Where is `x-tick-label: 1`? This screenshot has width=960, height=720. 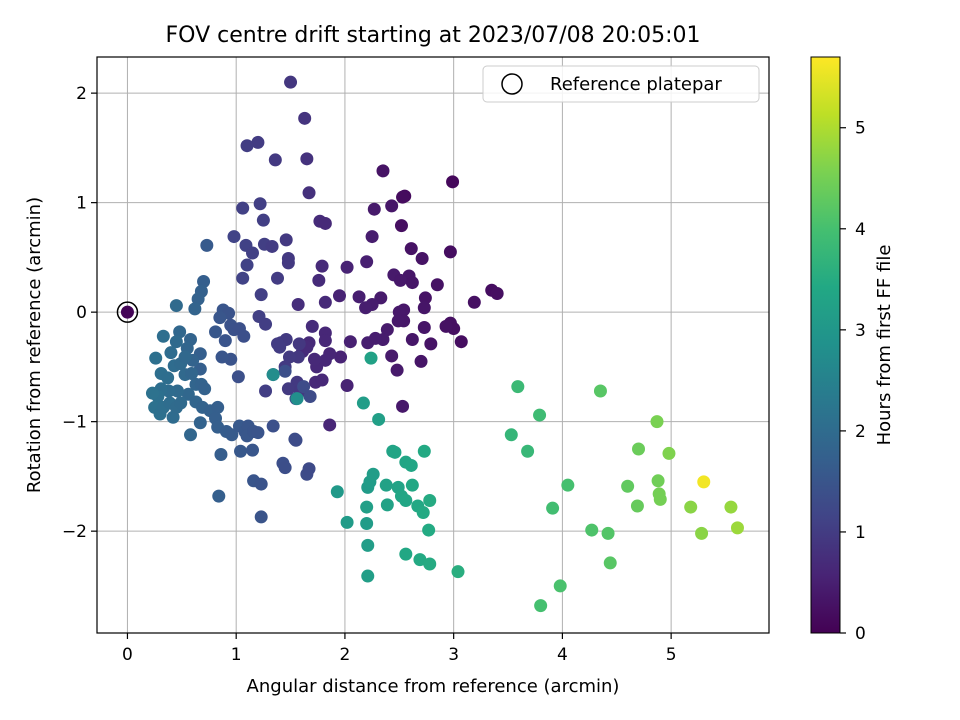
x-tick-label: 1 is located at coordinates (236, 655).